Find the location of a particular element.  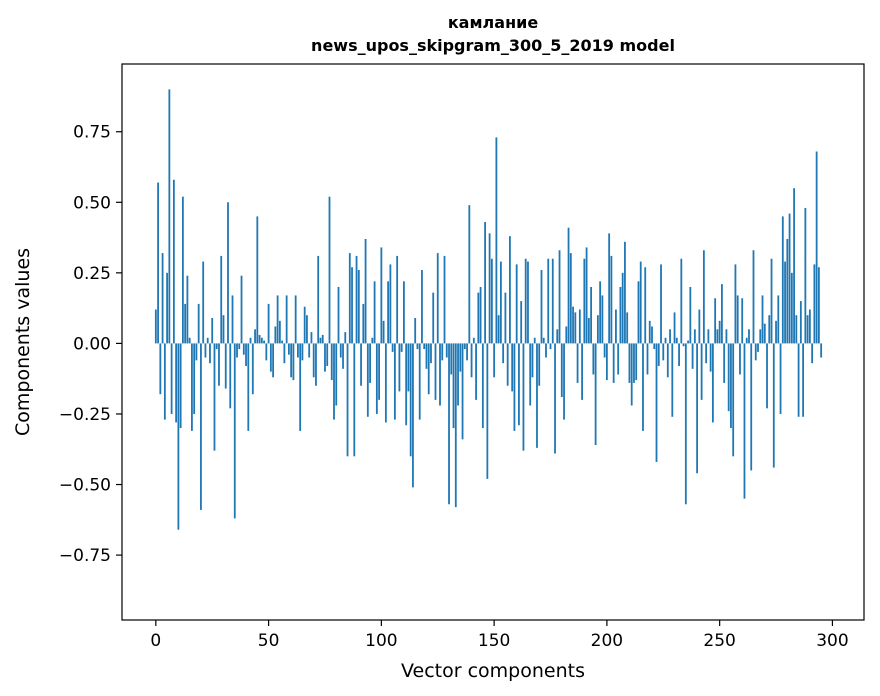

y-tick-label: 0.25 is located at coordinates (92, 274).